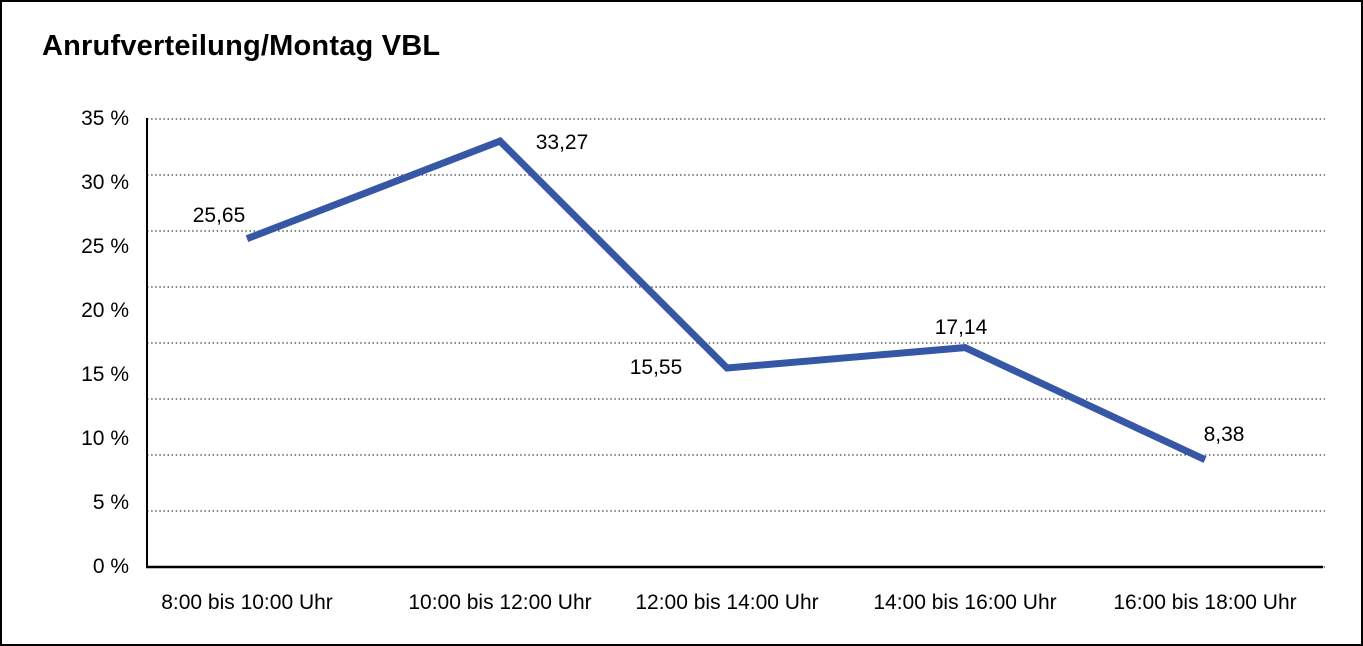 The width and height of the screenshot is (1363, 646). I want to click on chart-title: Anrufverteilung/Montag VBL, so click(241, 46).